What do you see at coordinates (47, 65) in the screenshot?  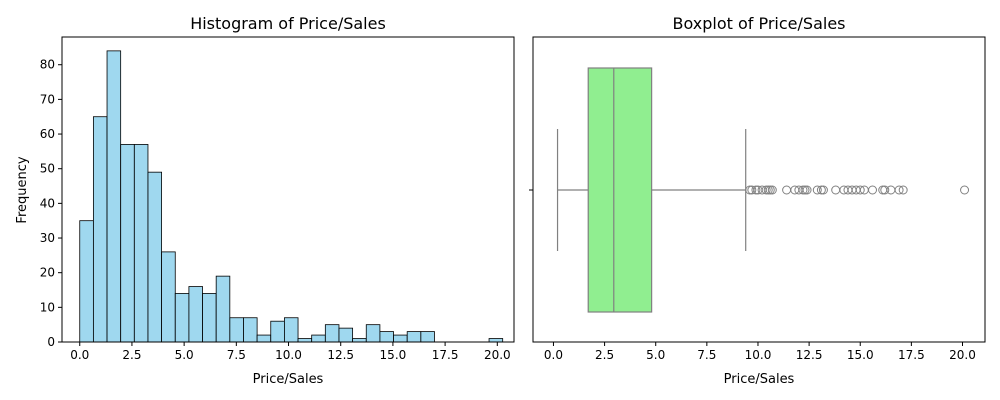 I see `histogram-y-tick-label: 80` at bounding box center [47, 65].